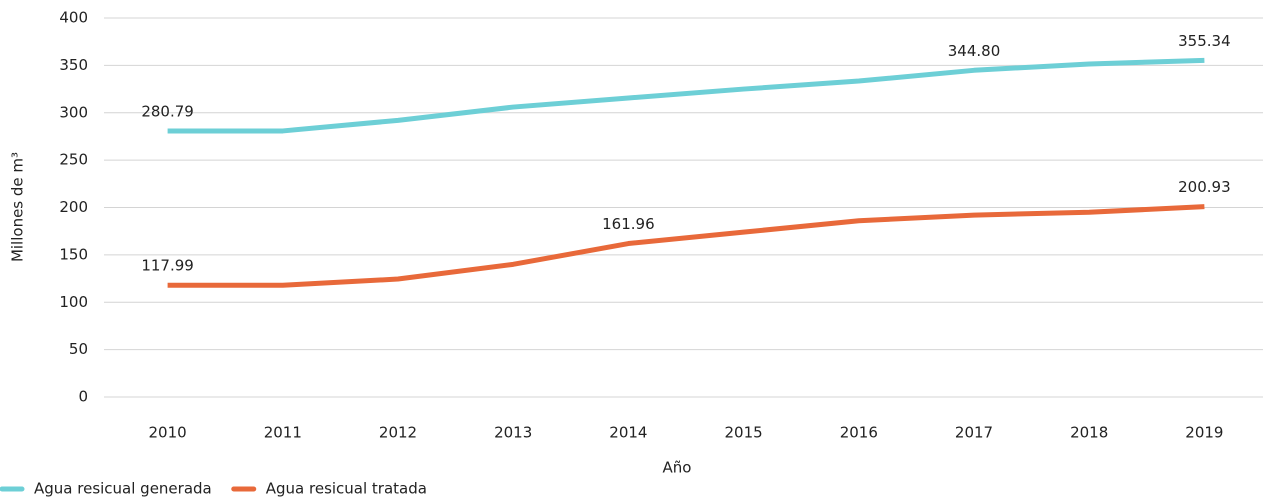 This screenshot has width=1263, height=504. Describe the element at coordinates (73, 207) in the screenshot. I see `y-tick-label: 200` at that location.